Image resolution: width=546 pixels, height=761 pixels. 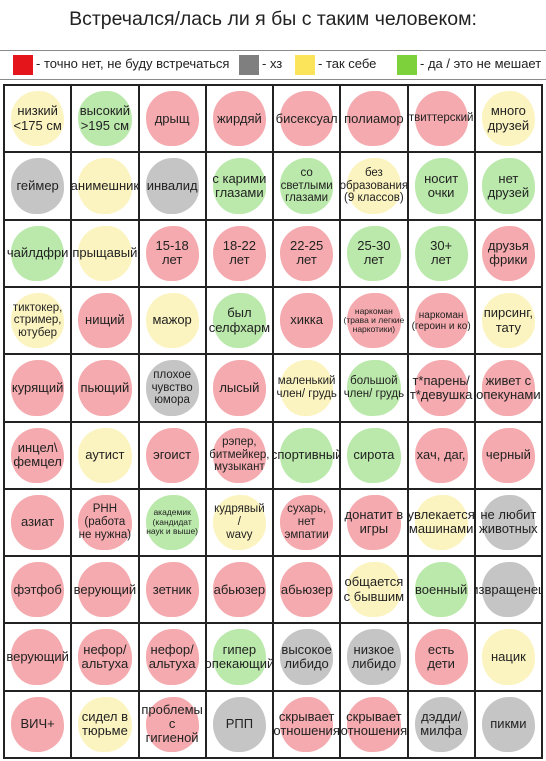 I want to click on grid-cell: высокое либидо, so click(x=308, y=658).